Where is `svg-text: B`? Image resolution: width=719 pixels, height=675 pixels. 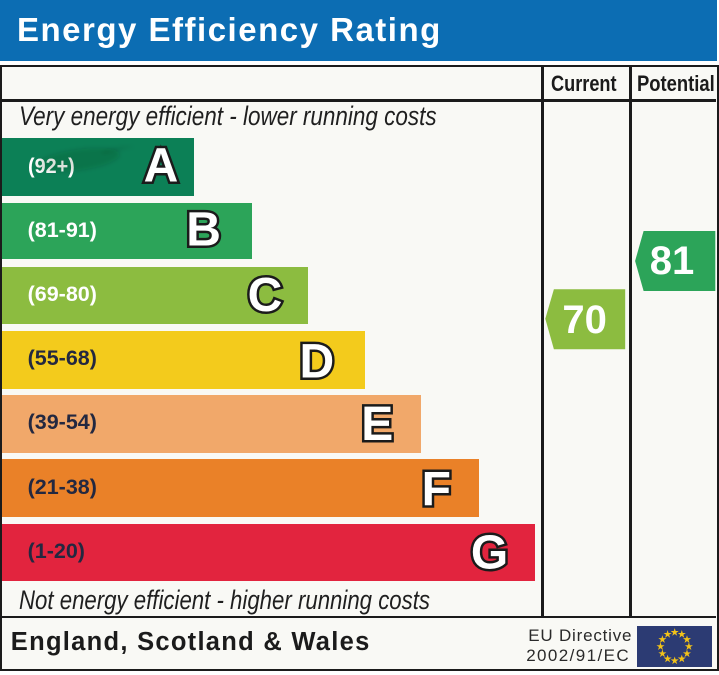
svg-text: B is located at coordinates (203, 229).